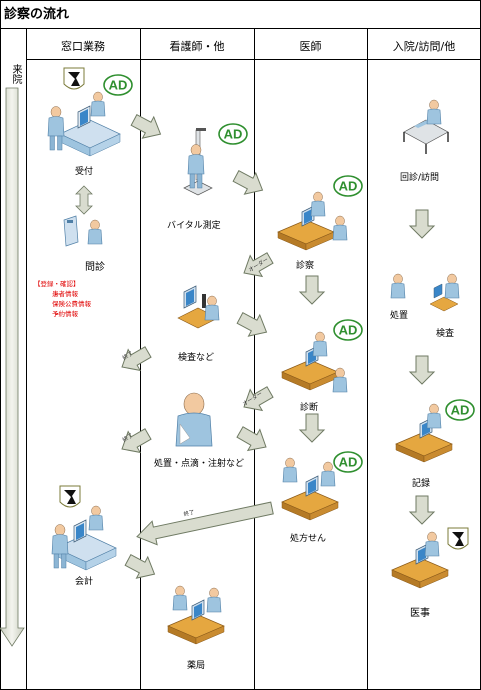 The height and width of the screenshot is (690, 481). What do you see at coordinates (57, 284) in the screenshot?
I see `registration-title: 【登録・確認】` at bounding box center [57, 284].